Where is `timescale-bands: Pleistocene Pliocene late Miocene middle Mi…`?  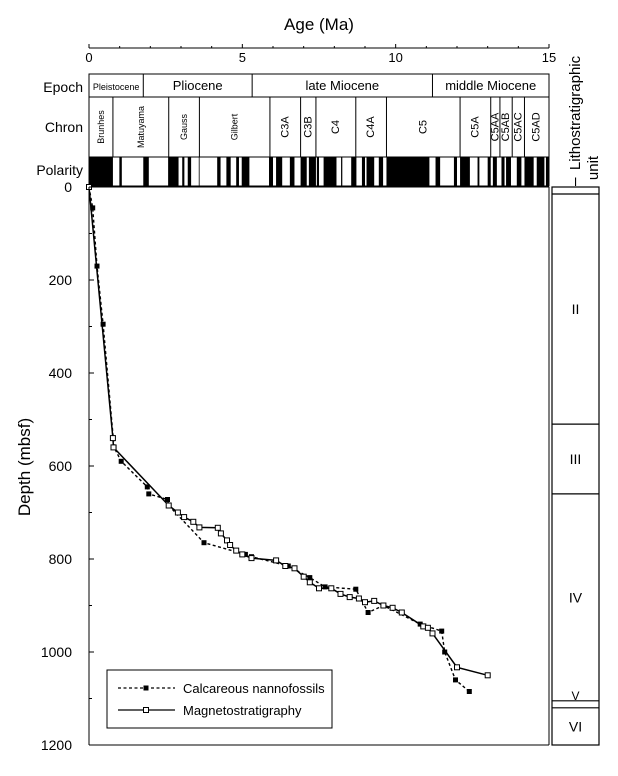
timescale-bands: Pleistocene Pliocene late Miocene middle Mi… is located at coordinates (319, 130).